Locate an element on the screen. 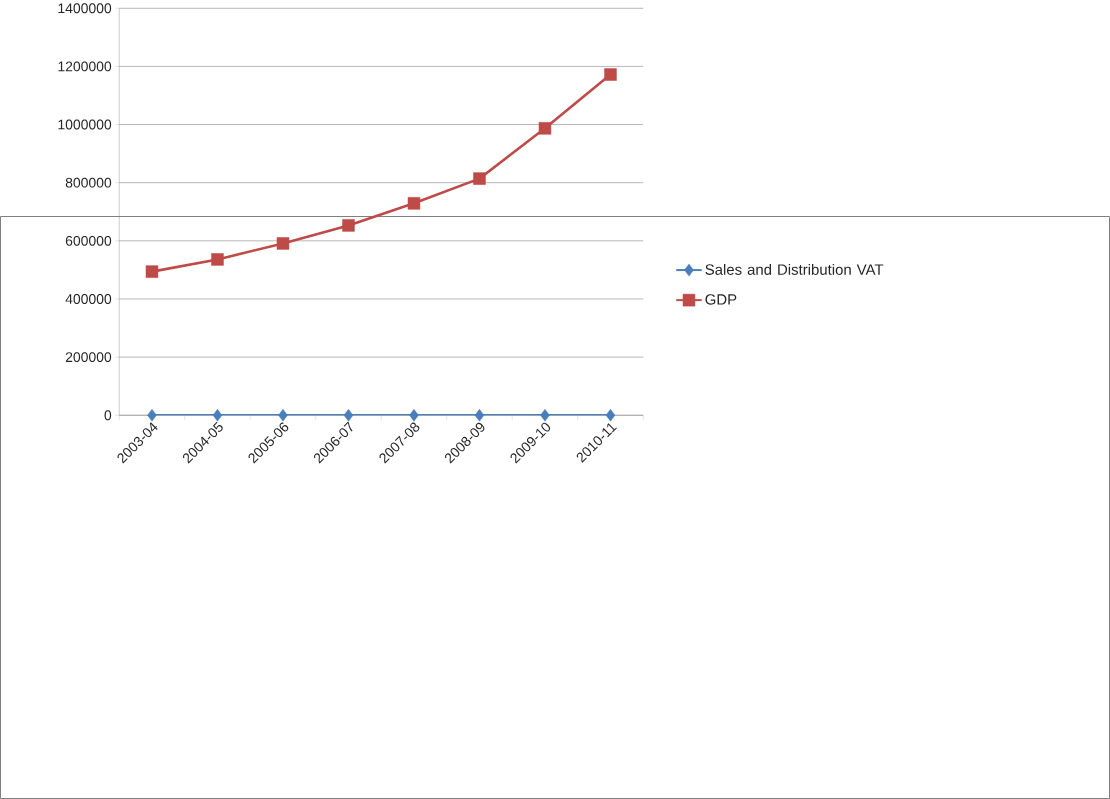  y-tick-label: 1200000 is located at coordinates (85, 66).